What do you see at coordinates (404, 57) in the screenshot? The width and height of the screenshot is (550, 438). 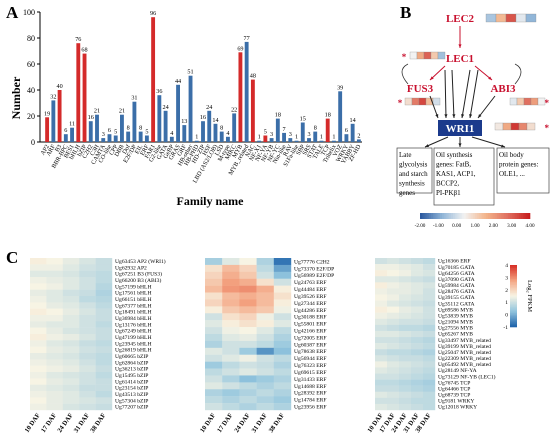 I see `lec1-star: *` at bounding box center [404, 57].